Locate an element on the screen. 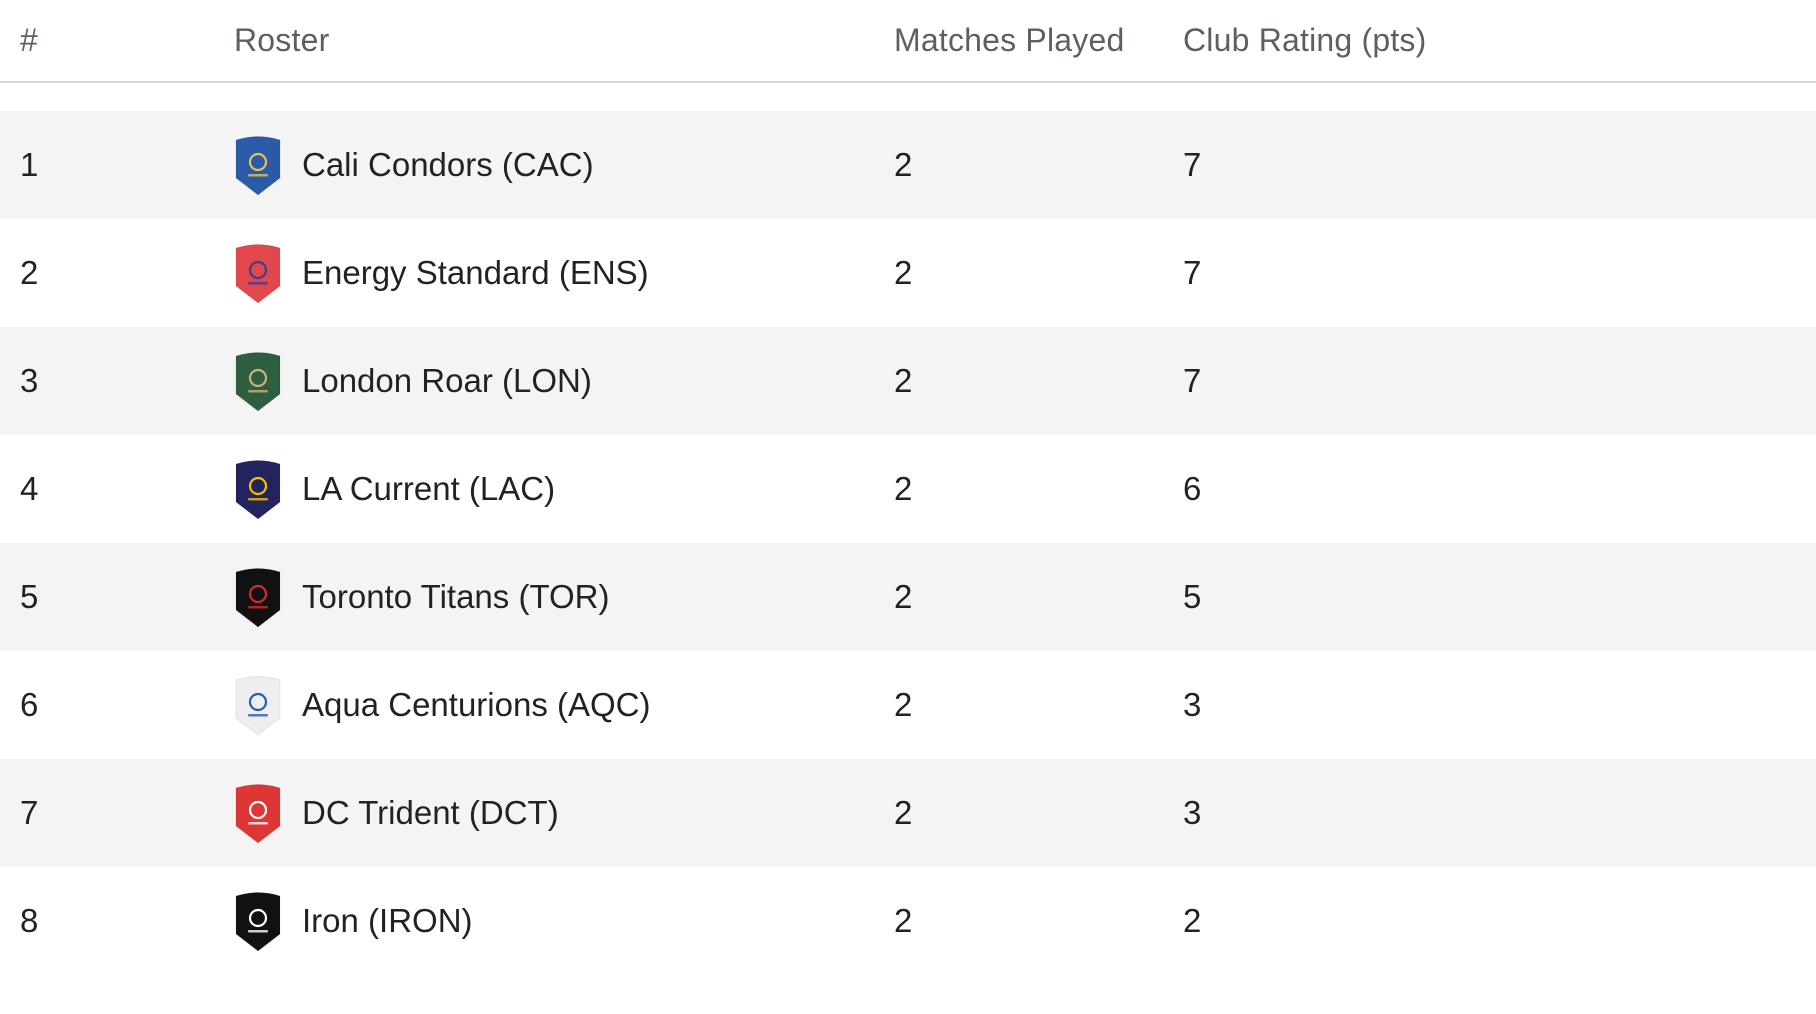 The image size is (1816, 1014). team-name: DC Trident (DCT) is located at coordinates (430, 812).